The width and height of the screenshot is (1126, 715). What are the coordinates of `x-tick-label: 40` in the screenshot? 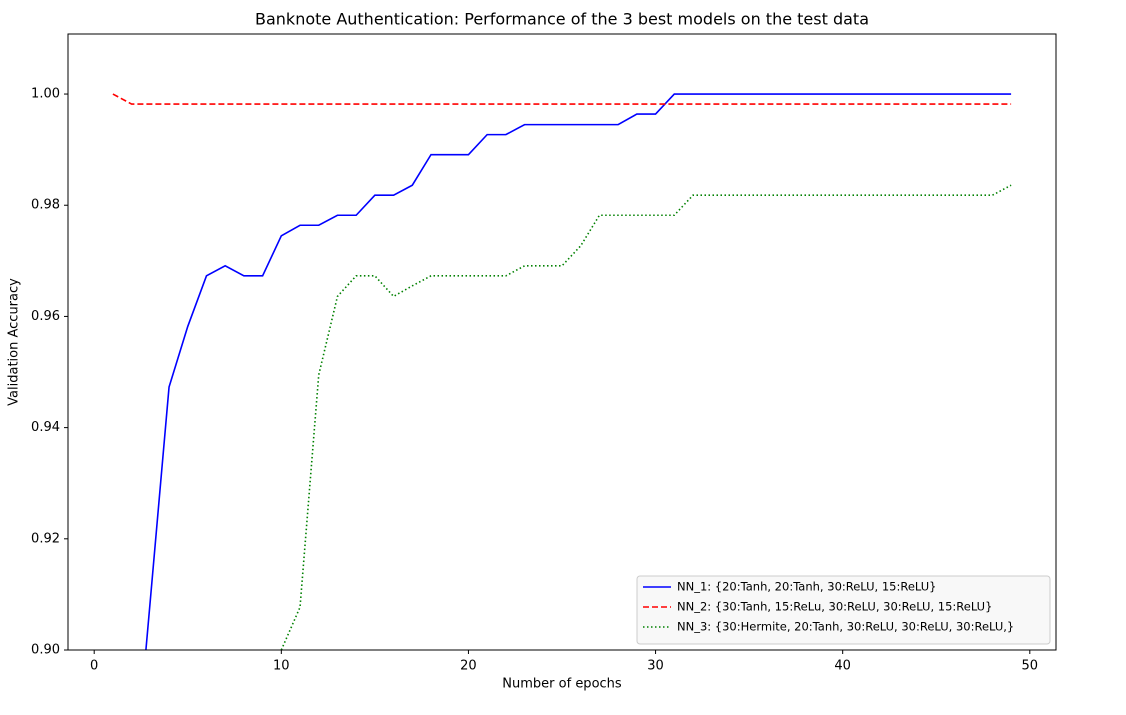 It's located at (842, 666).